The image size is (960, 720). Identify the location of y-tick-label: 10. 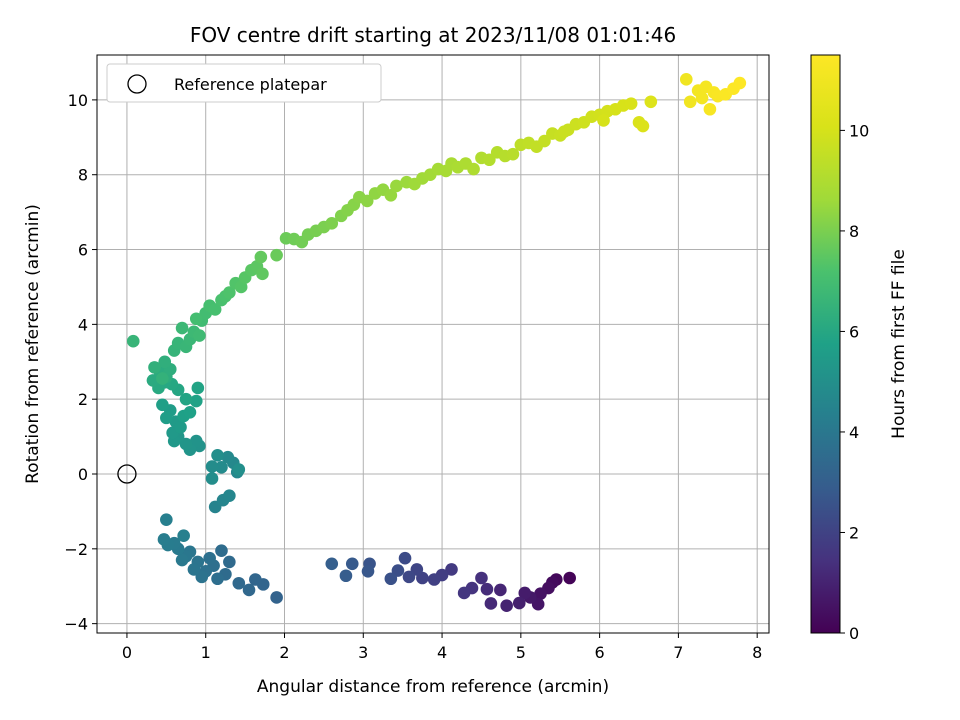
(78, 100).